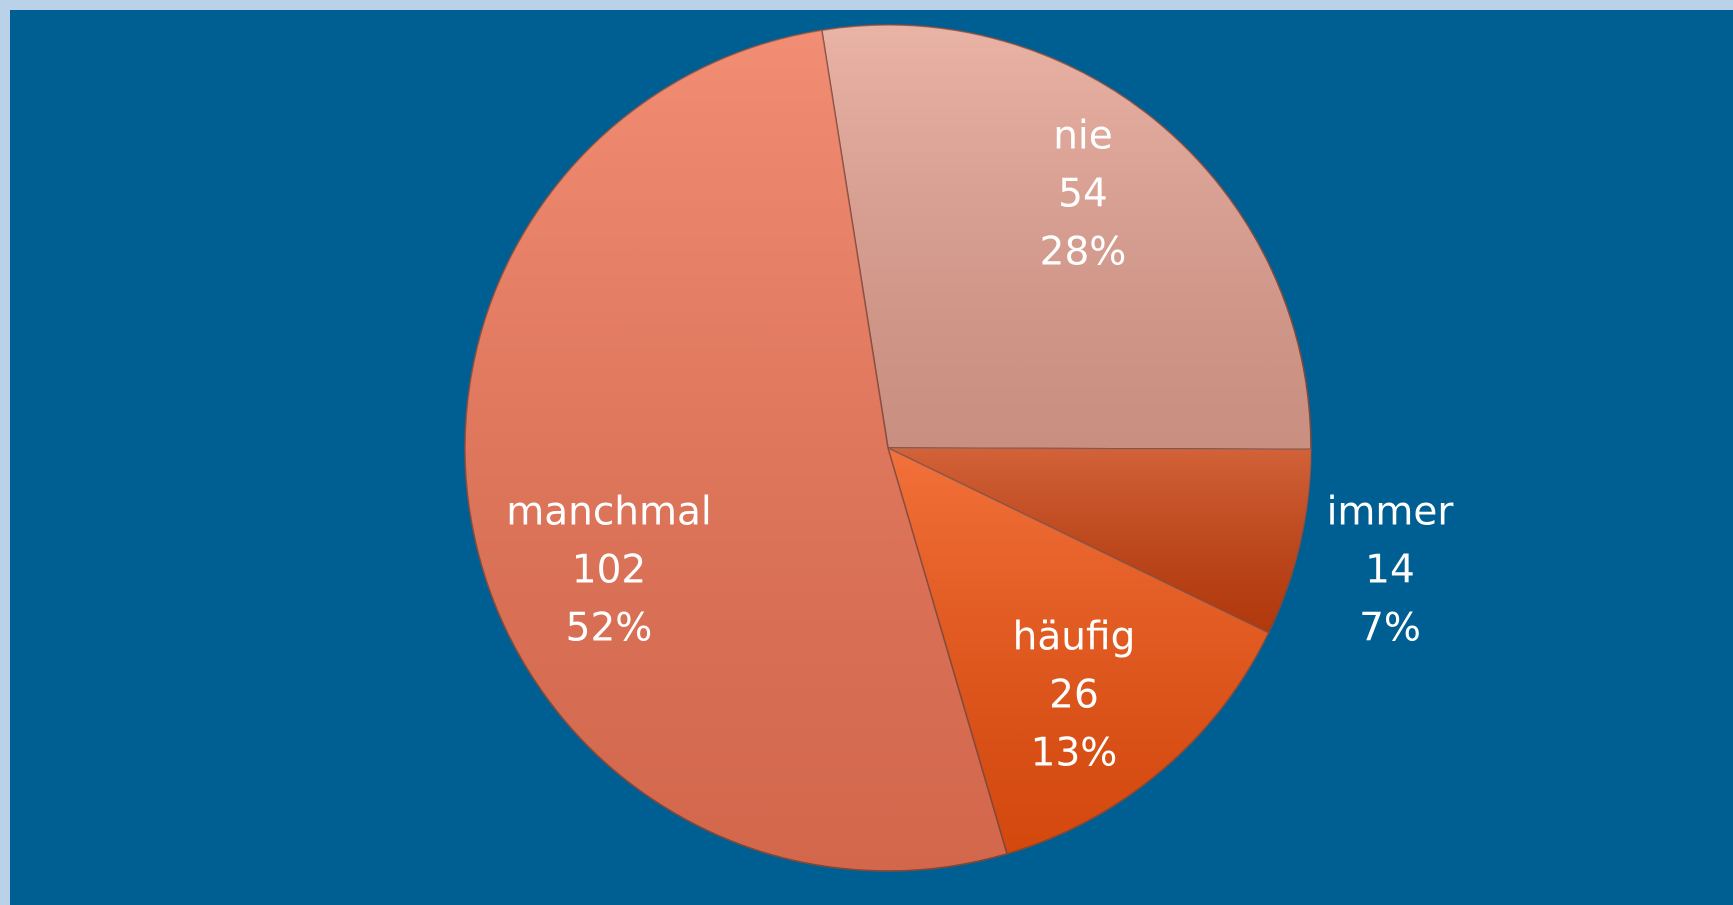 This screenshot has width=1733, height=905. I want to click on slice-label-name: nie, so click(1083, 136).